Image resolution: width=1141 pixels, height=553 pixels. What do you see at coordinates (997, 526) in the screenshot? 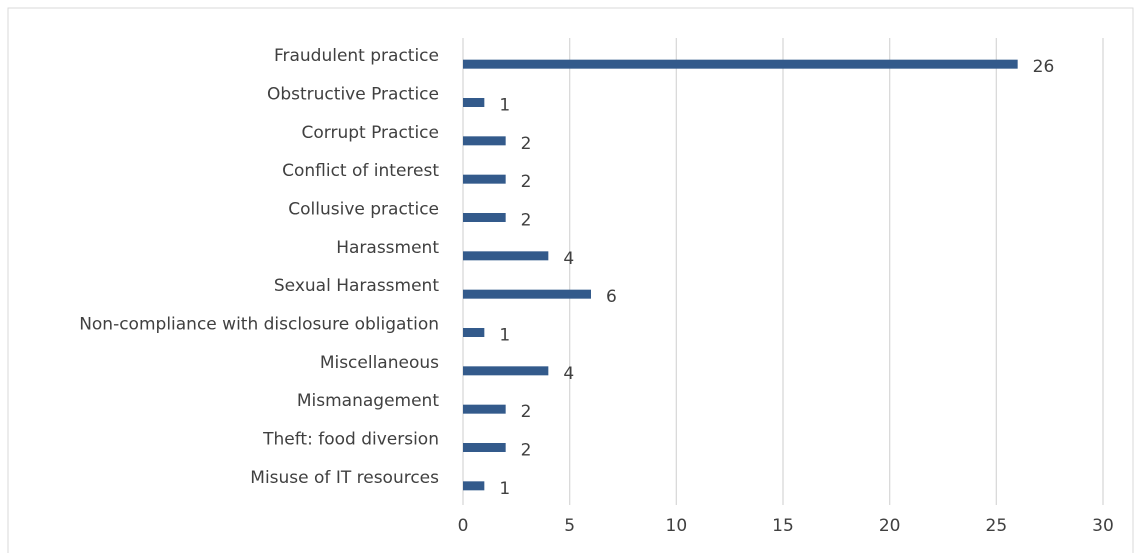
I see `x-tick-label: 25` at bounding box center [997, 526].